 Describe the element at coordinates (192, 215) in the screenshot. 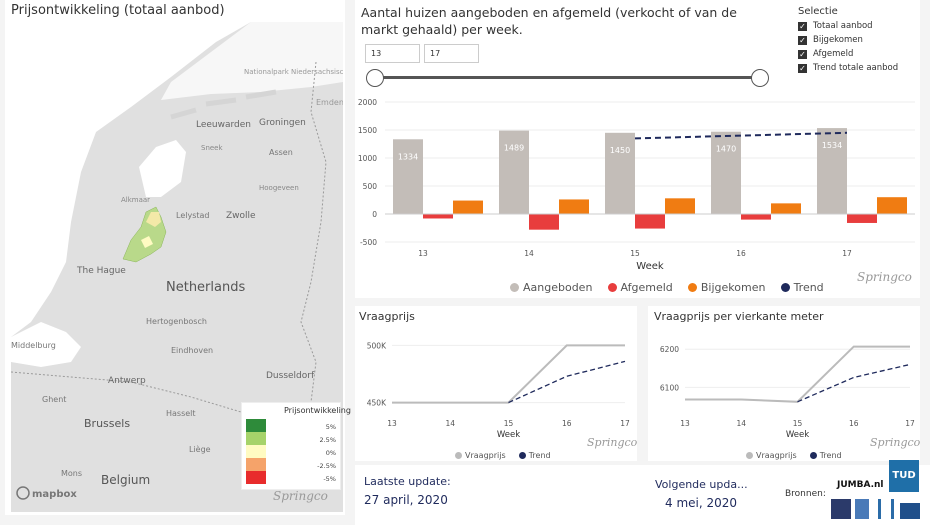

I see `map-label-lelystad: Lelystad` at that location.